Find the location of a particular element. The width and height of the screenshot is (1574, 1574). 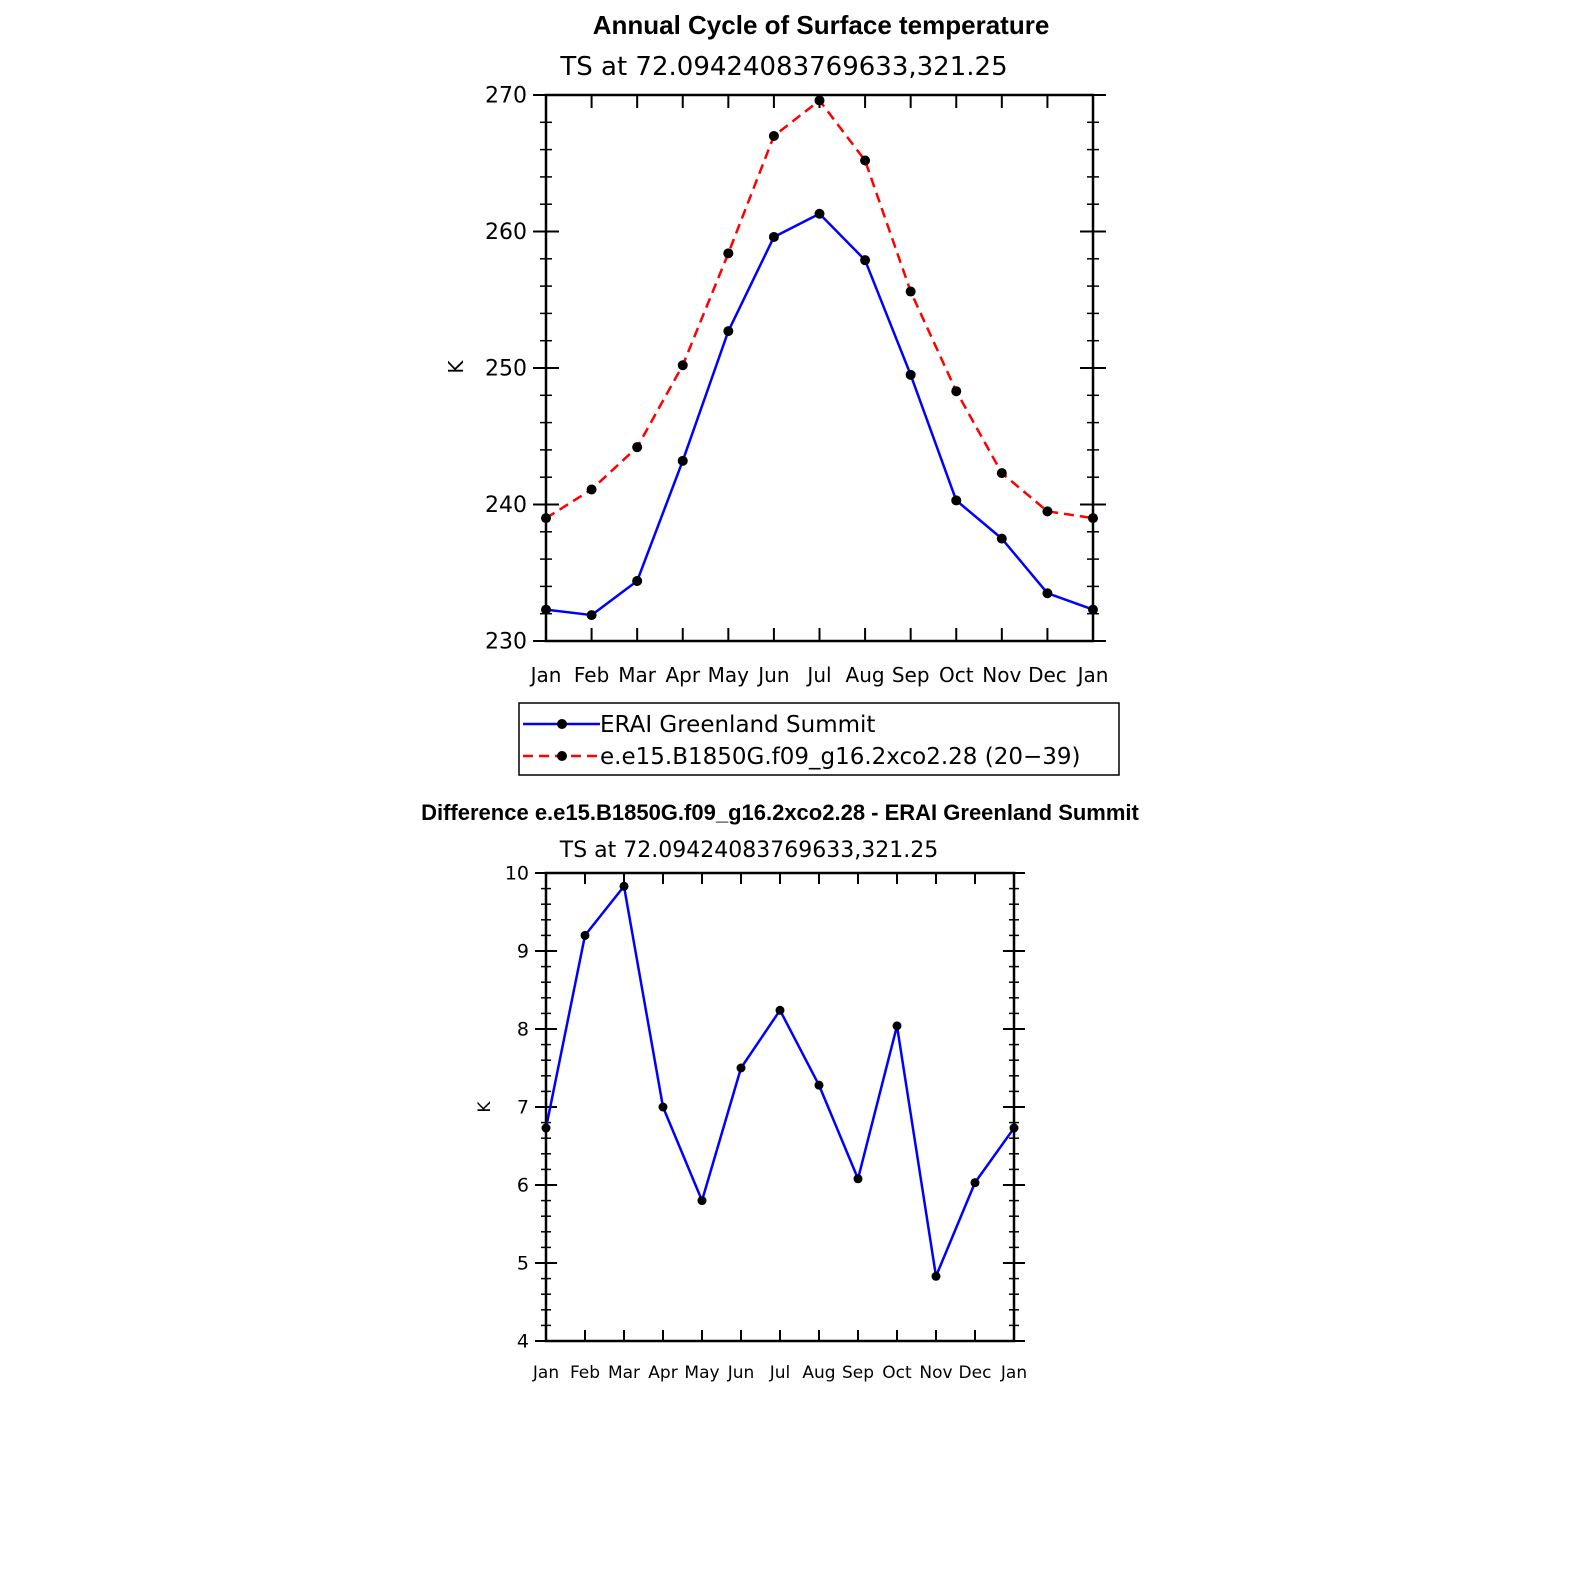

chart1-y-axis-label: K is located at coordinates (456, 367).